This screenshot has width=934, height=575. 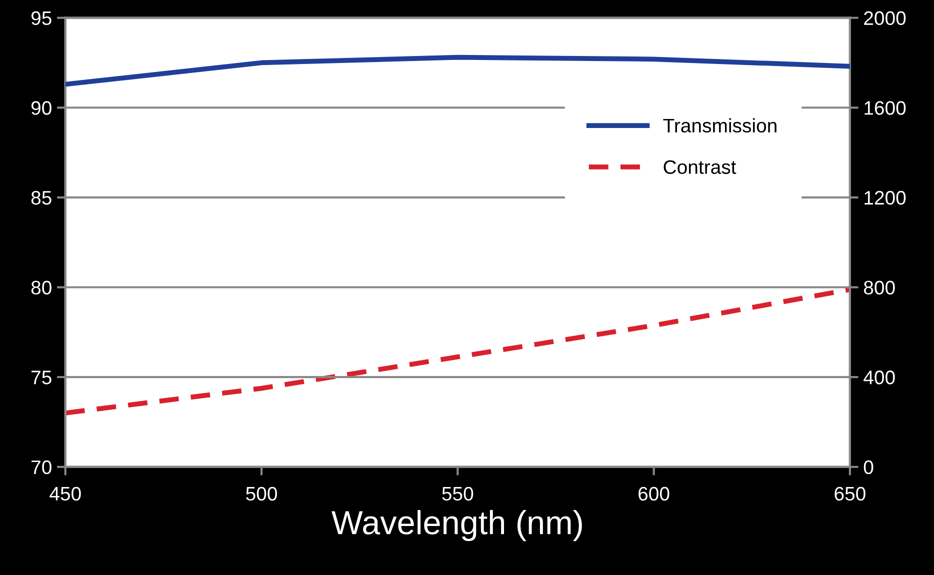 What do you see at coordinates (869, 467) in the screenshot?
I see `y2-tick-label: 0` at bounding box center [869, 467].